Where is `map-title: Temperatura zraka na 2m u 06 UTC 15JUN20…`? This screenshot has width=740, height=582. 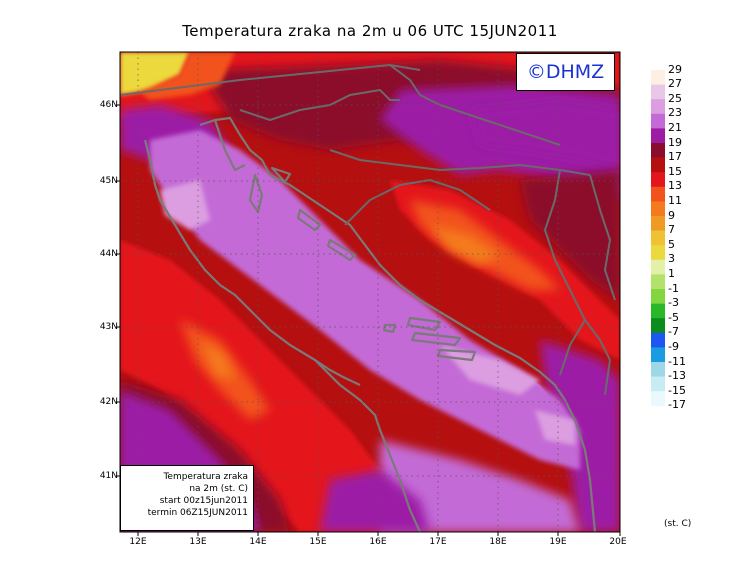
map-title: Temperatura zraka na 2m u 06 UTC 15JUN20… is located at coordinates (370, 31).